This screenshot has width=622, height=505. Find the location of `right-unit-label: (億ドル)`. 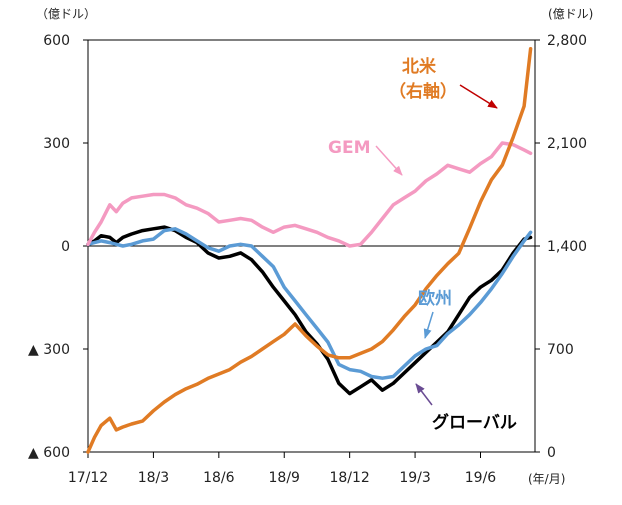

right-unit-label: (億ドル) is located at coordinates (570, 14).